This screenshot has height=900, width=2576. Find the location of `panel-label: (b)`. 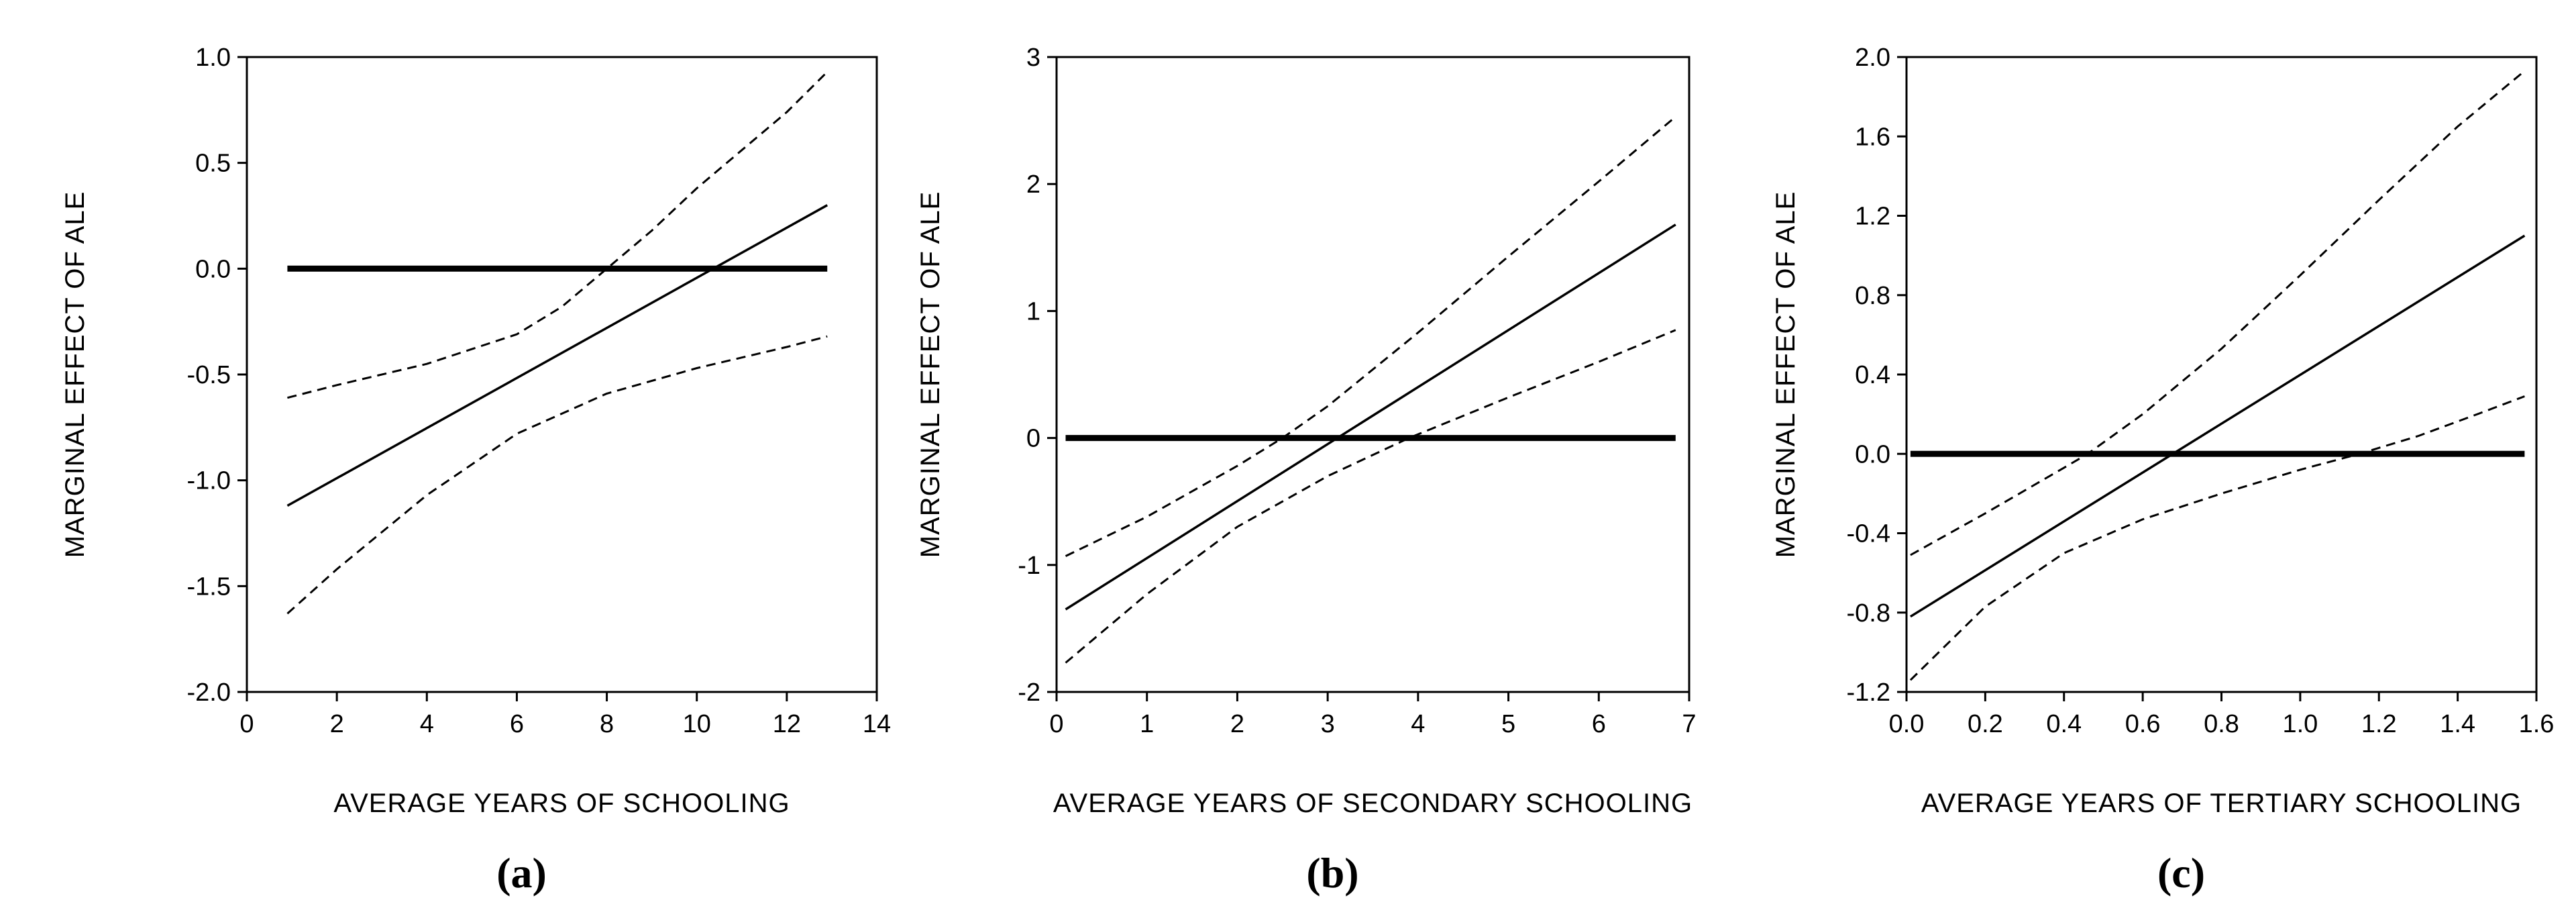

panel-label: (b) is located at coordinates (1332, 873).